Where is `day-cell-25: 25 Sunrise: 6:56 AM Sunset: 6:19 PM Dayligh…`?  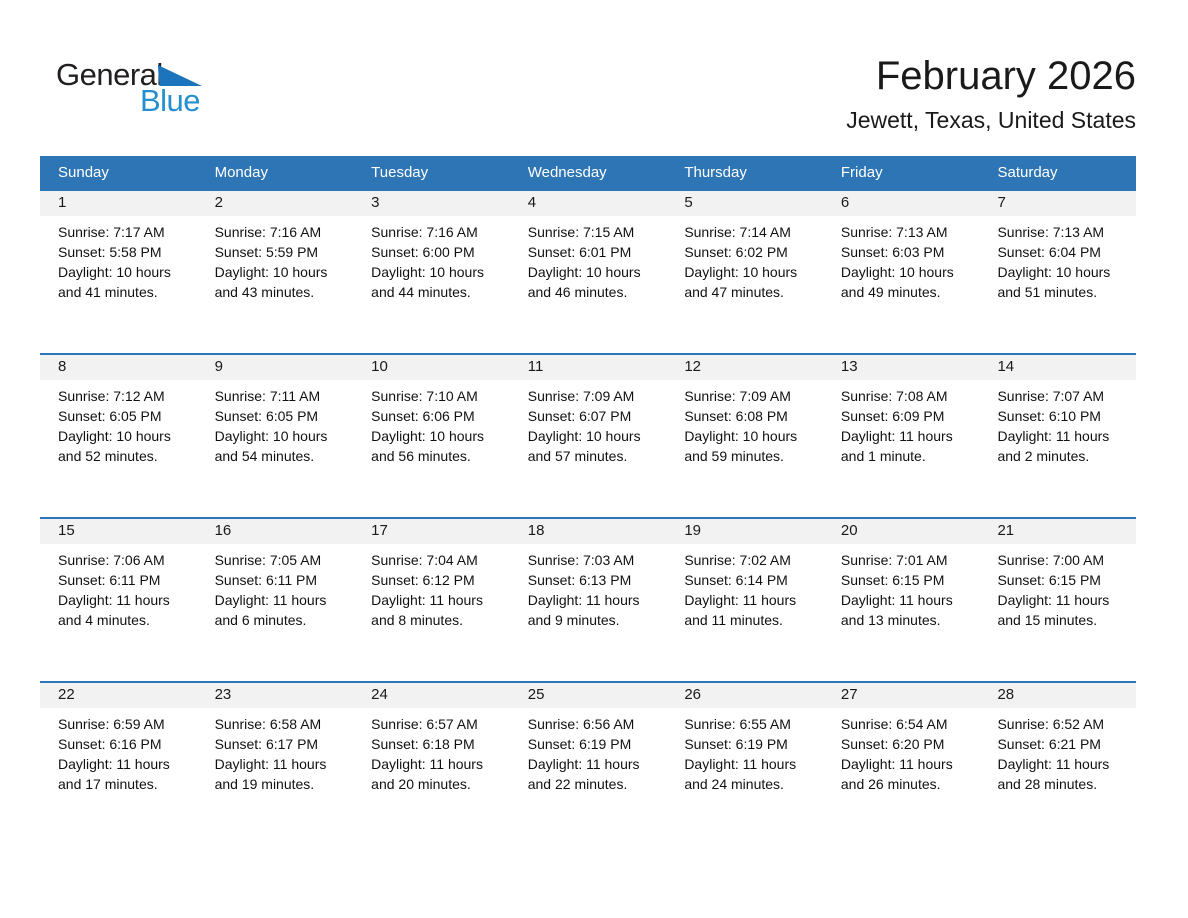 day-cell-25: 25 Sunrise: 6:56 AM Sunset: 6:19 PM Dayligh… is located at coordinates (588, 764).